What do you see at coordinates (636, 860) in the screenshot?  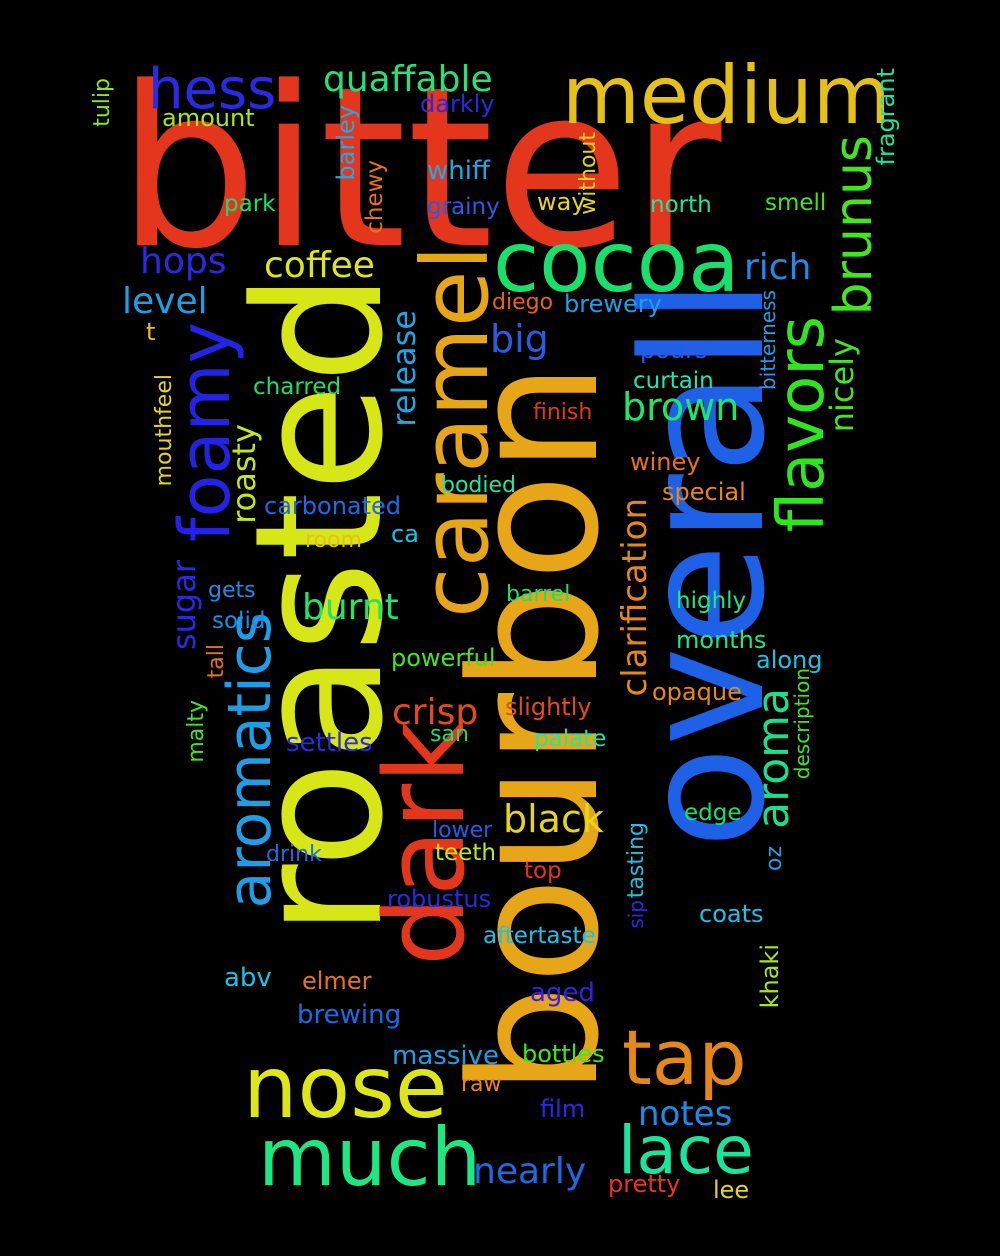 I see `word-tasting: tasting` at bounding box center [636, 860].